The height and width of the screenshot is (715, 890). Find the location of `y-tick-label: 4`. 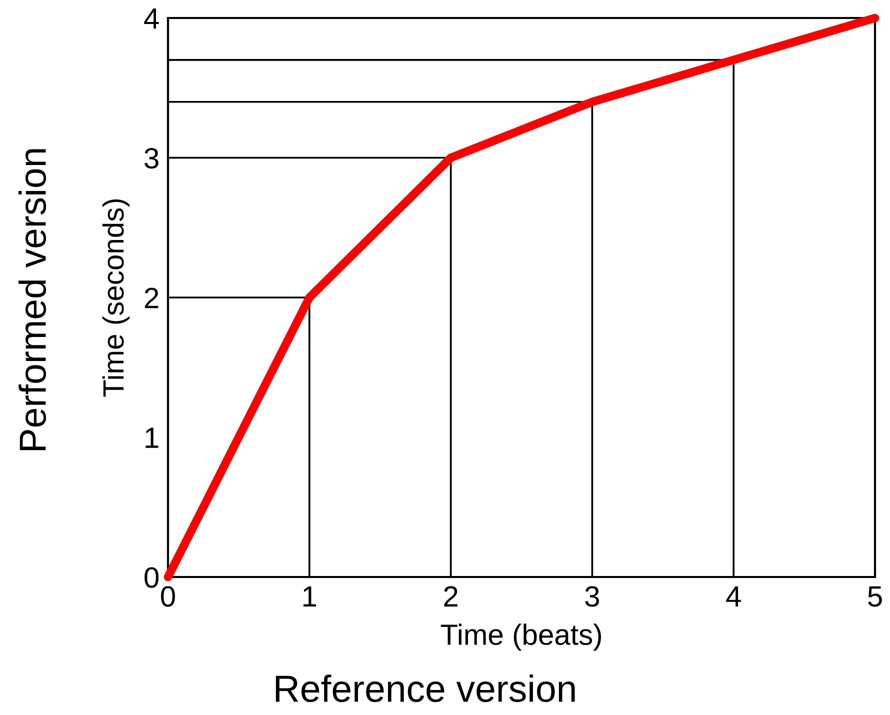

y-tick-label: 4 is located at coordinates (151, 18).